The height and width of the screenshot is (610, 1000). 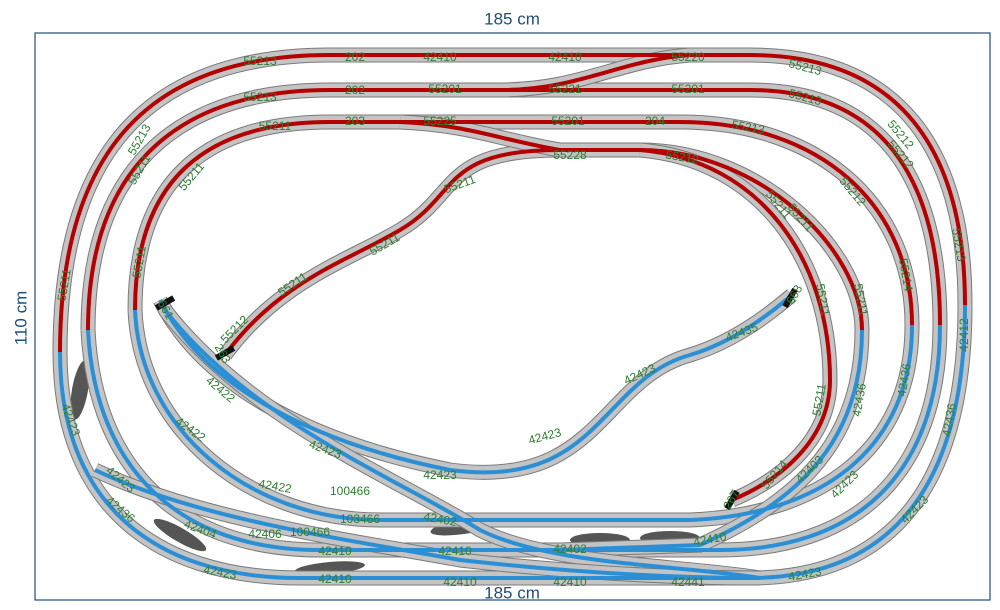 I want to click on track-label: 42406, so click(x=265, y=534).